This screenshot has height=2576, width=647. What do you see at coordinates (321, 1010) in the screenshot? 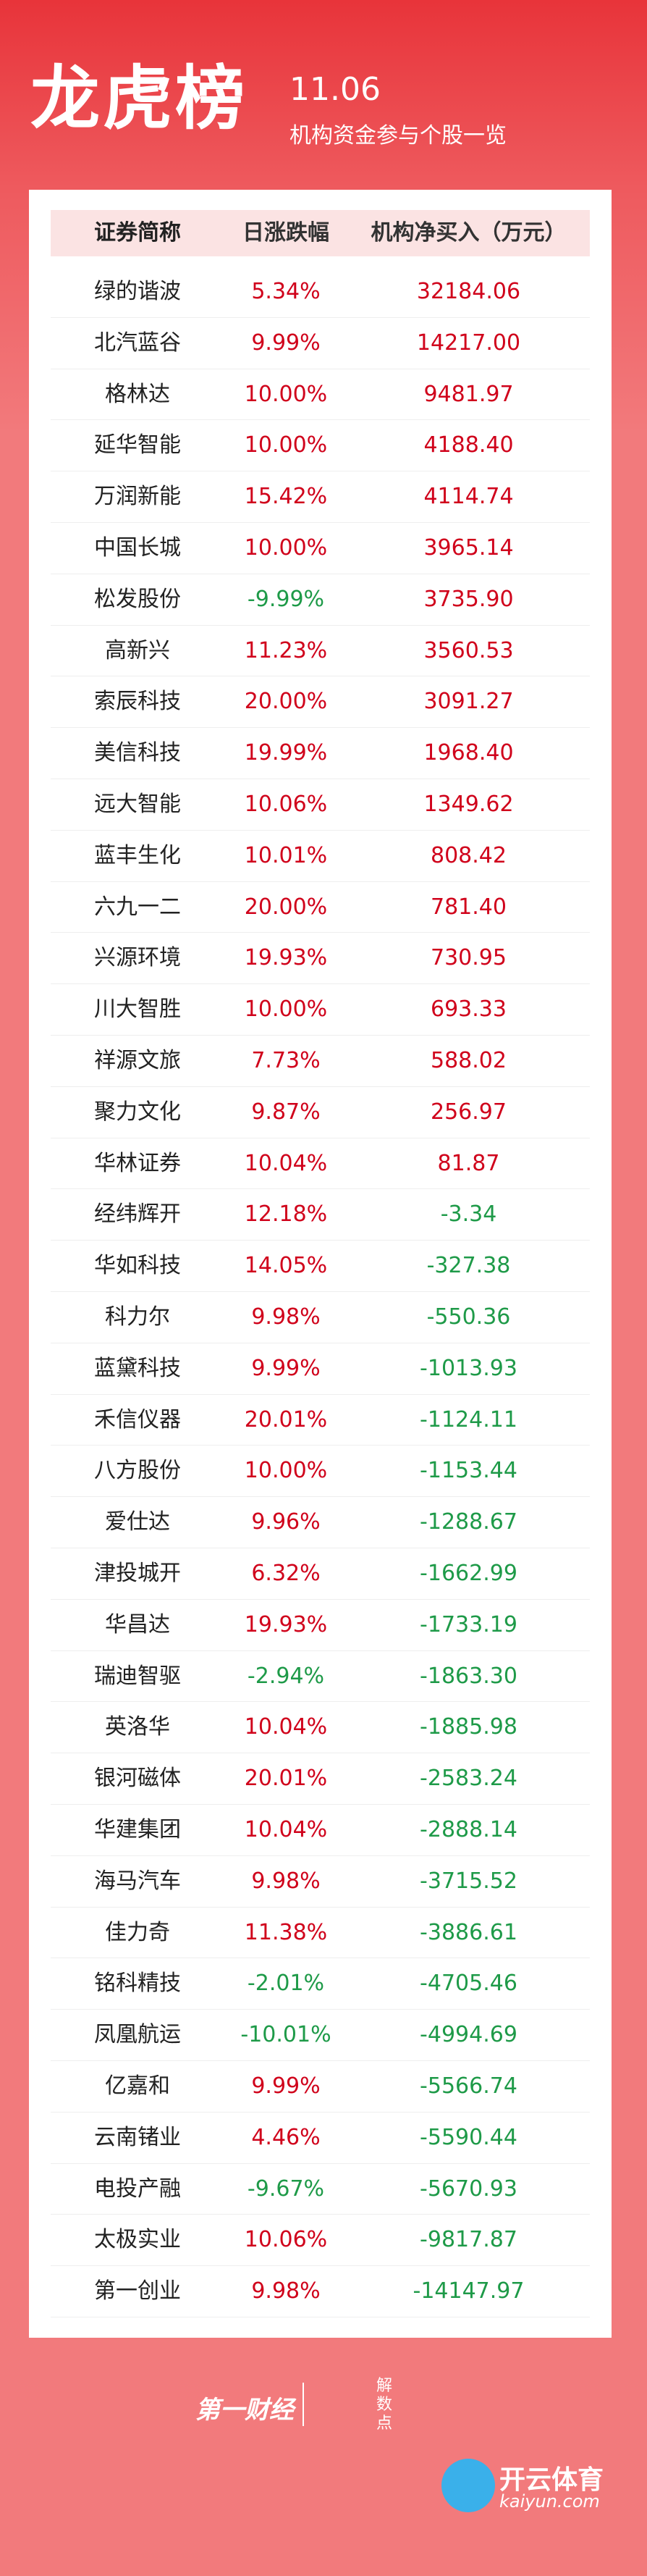
I see `table-row: 川大智胜 10.00% 693.33` at bounding box center [321, 1010].